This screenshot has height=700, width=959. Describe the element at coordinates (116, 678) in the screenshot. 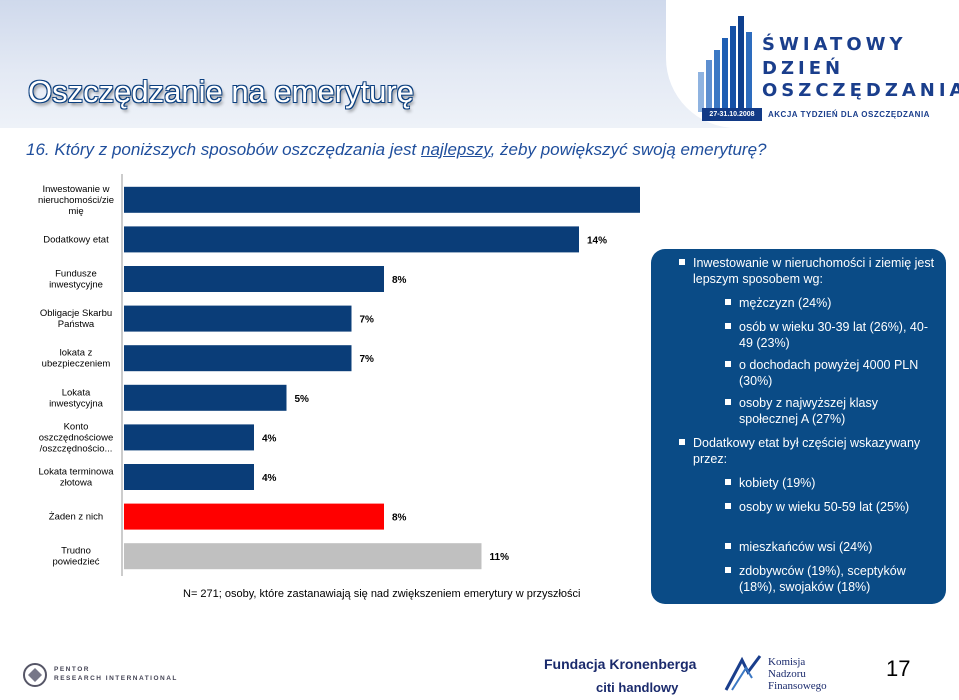

I see `pentor-line-2: RESEARCH INTERNATIONAL` at that location.